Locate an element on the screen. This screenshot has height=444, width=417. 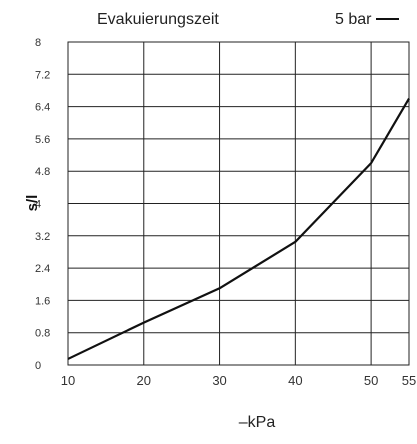
y-tick-label: 3.2 is located at coordinates (42, 237).